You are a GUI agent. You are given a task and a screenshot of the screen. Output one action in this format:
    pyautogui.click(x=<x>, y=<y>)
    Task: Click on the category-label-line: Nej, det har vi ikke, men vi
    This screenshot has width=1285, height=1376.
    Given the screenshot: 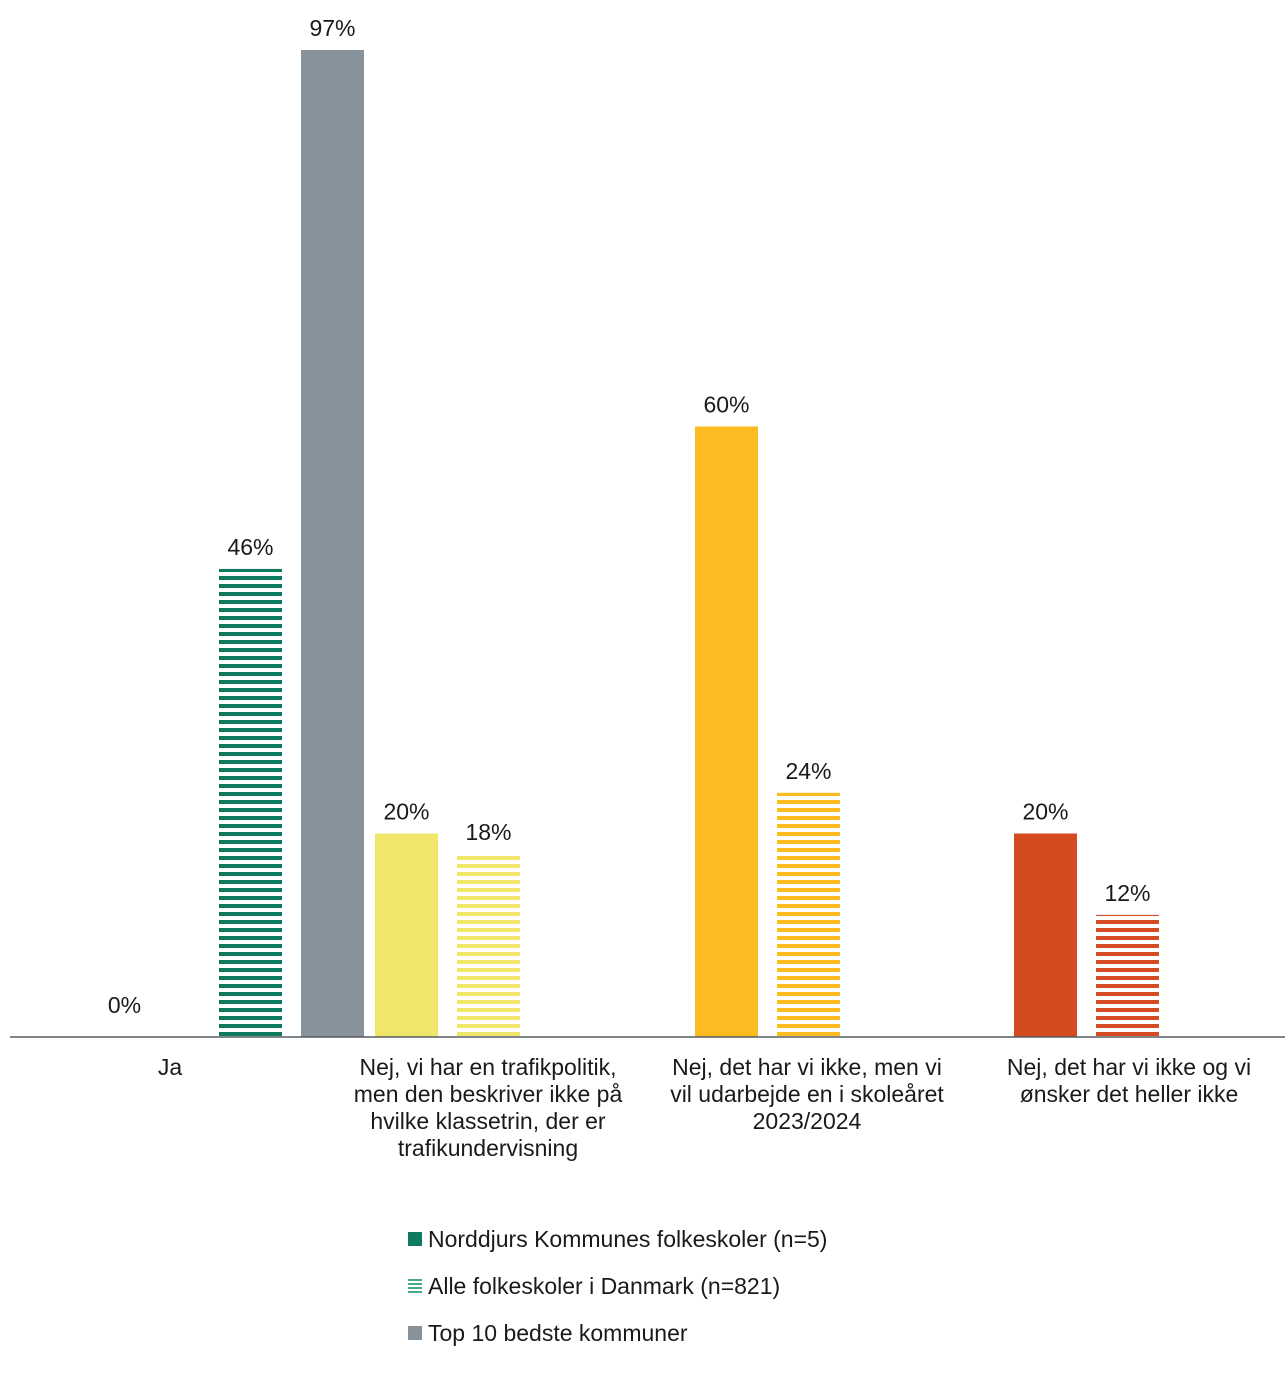 What is the action you would take?
    pyautogui.click(x=807, y=1067)
    